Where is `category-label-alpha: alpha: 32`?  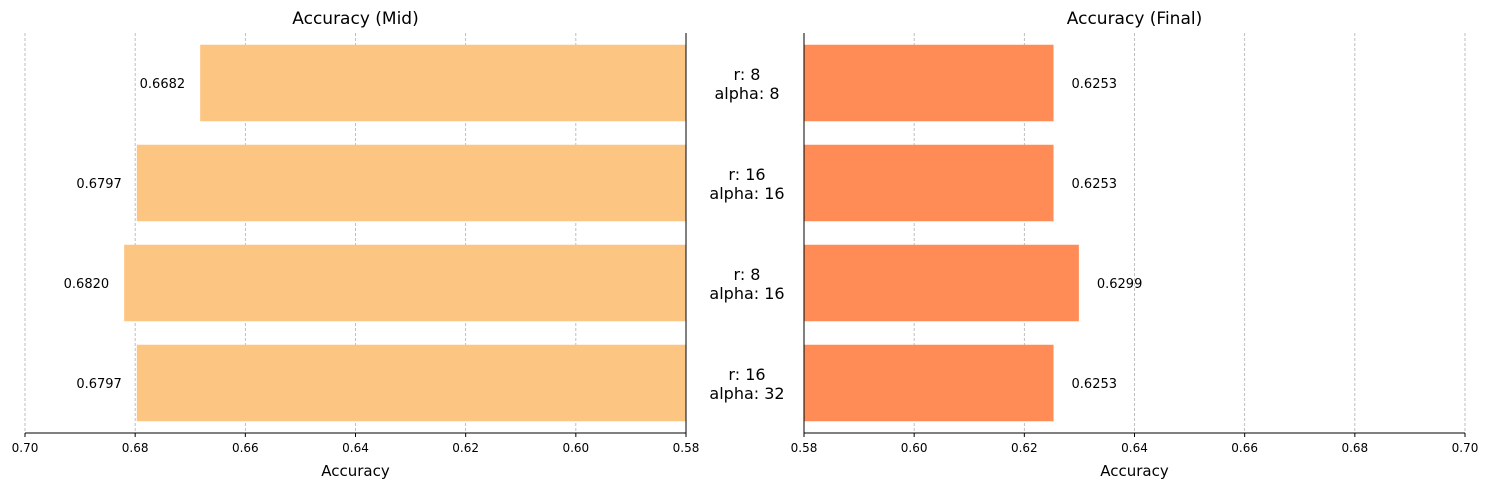
category-label-alpha: alpha: 32 is located at coordinates (746, 393).